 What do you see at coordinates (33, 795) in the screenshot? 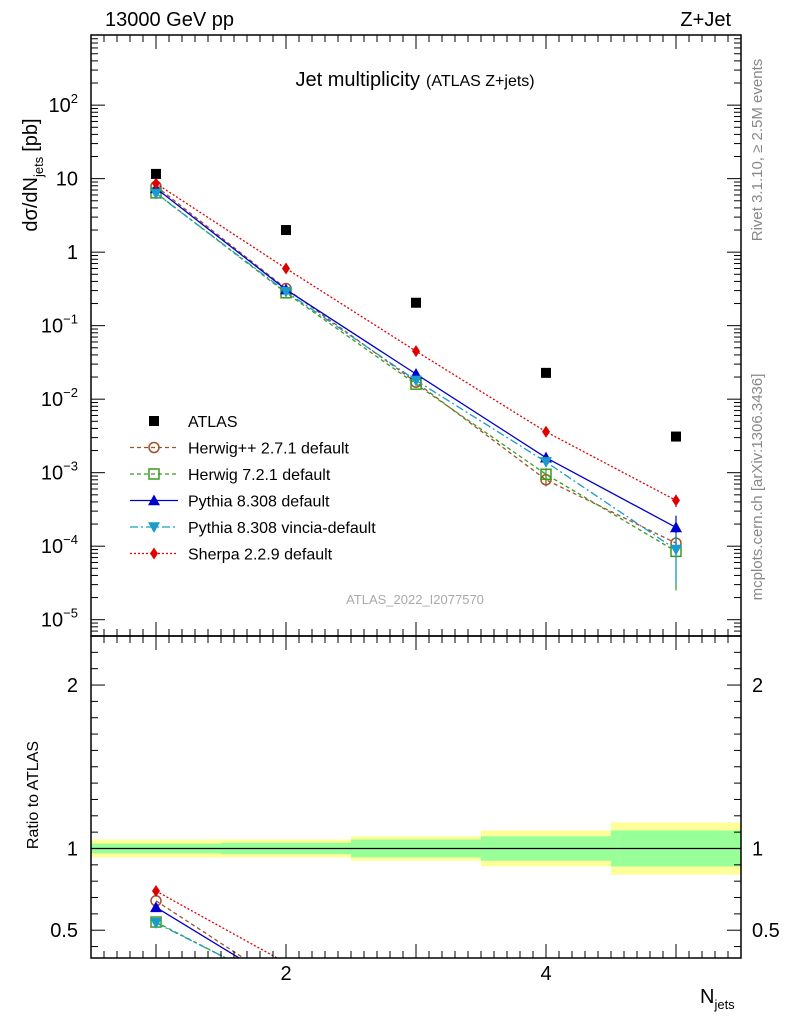
I see `y-axis-label-ratio: Ratio to ATLAS` at bounding box center [33, 795].